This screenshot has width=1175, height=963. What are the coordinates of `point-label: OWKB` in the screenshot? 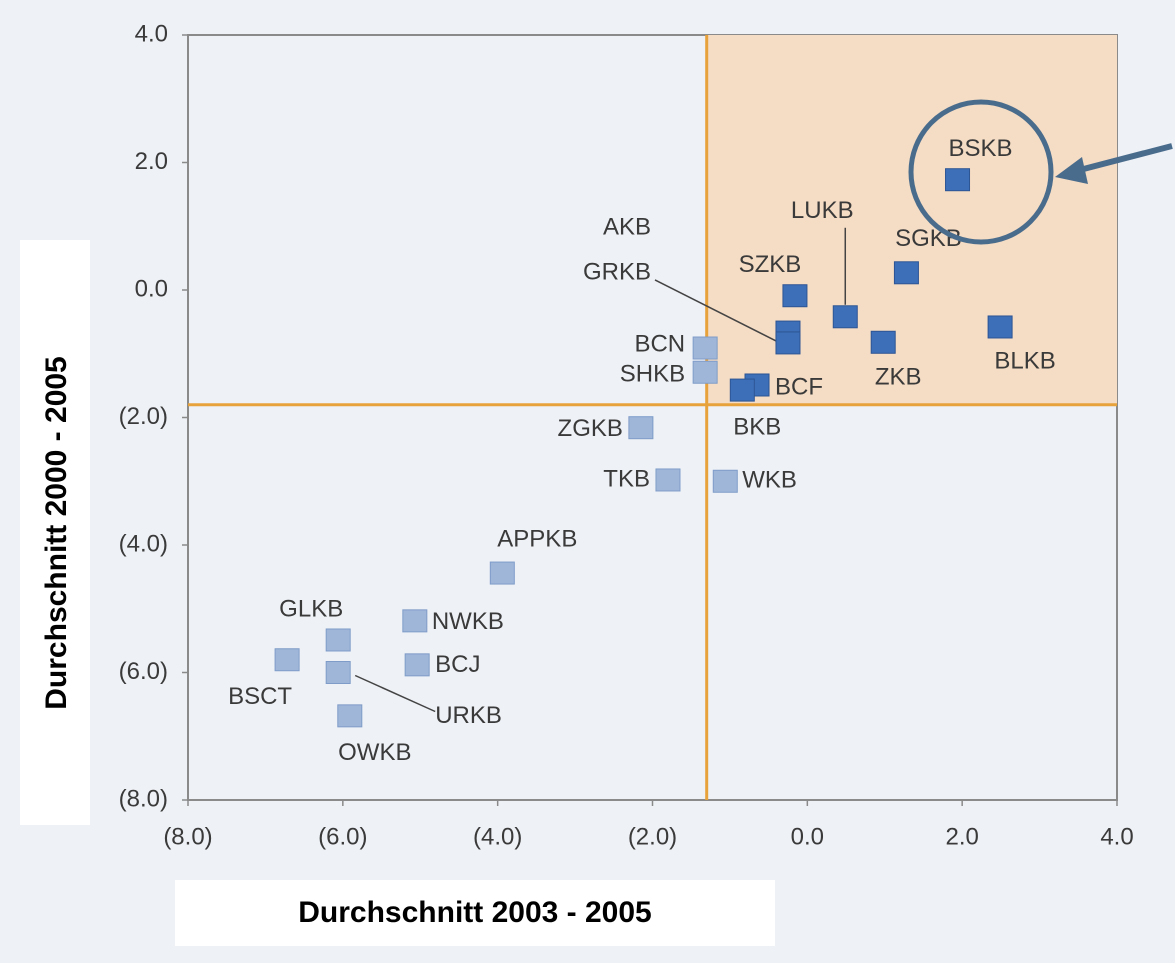 It's located at (374, 752).